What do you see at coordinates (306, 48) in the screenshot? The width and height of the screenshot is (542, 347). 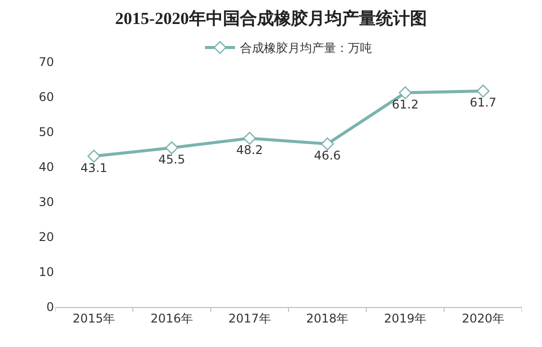 I see `legend-label: 合成橡胶月均产量：万吨` at bounding box center [306, 48].